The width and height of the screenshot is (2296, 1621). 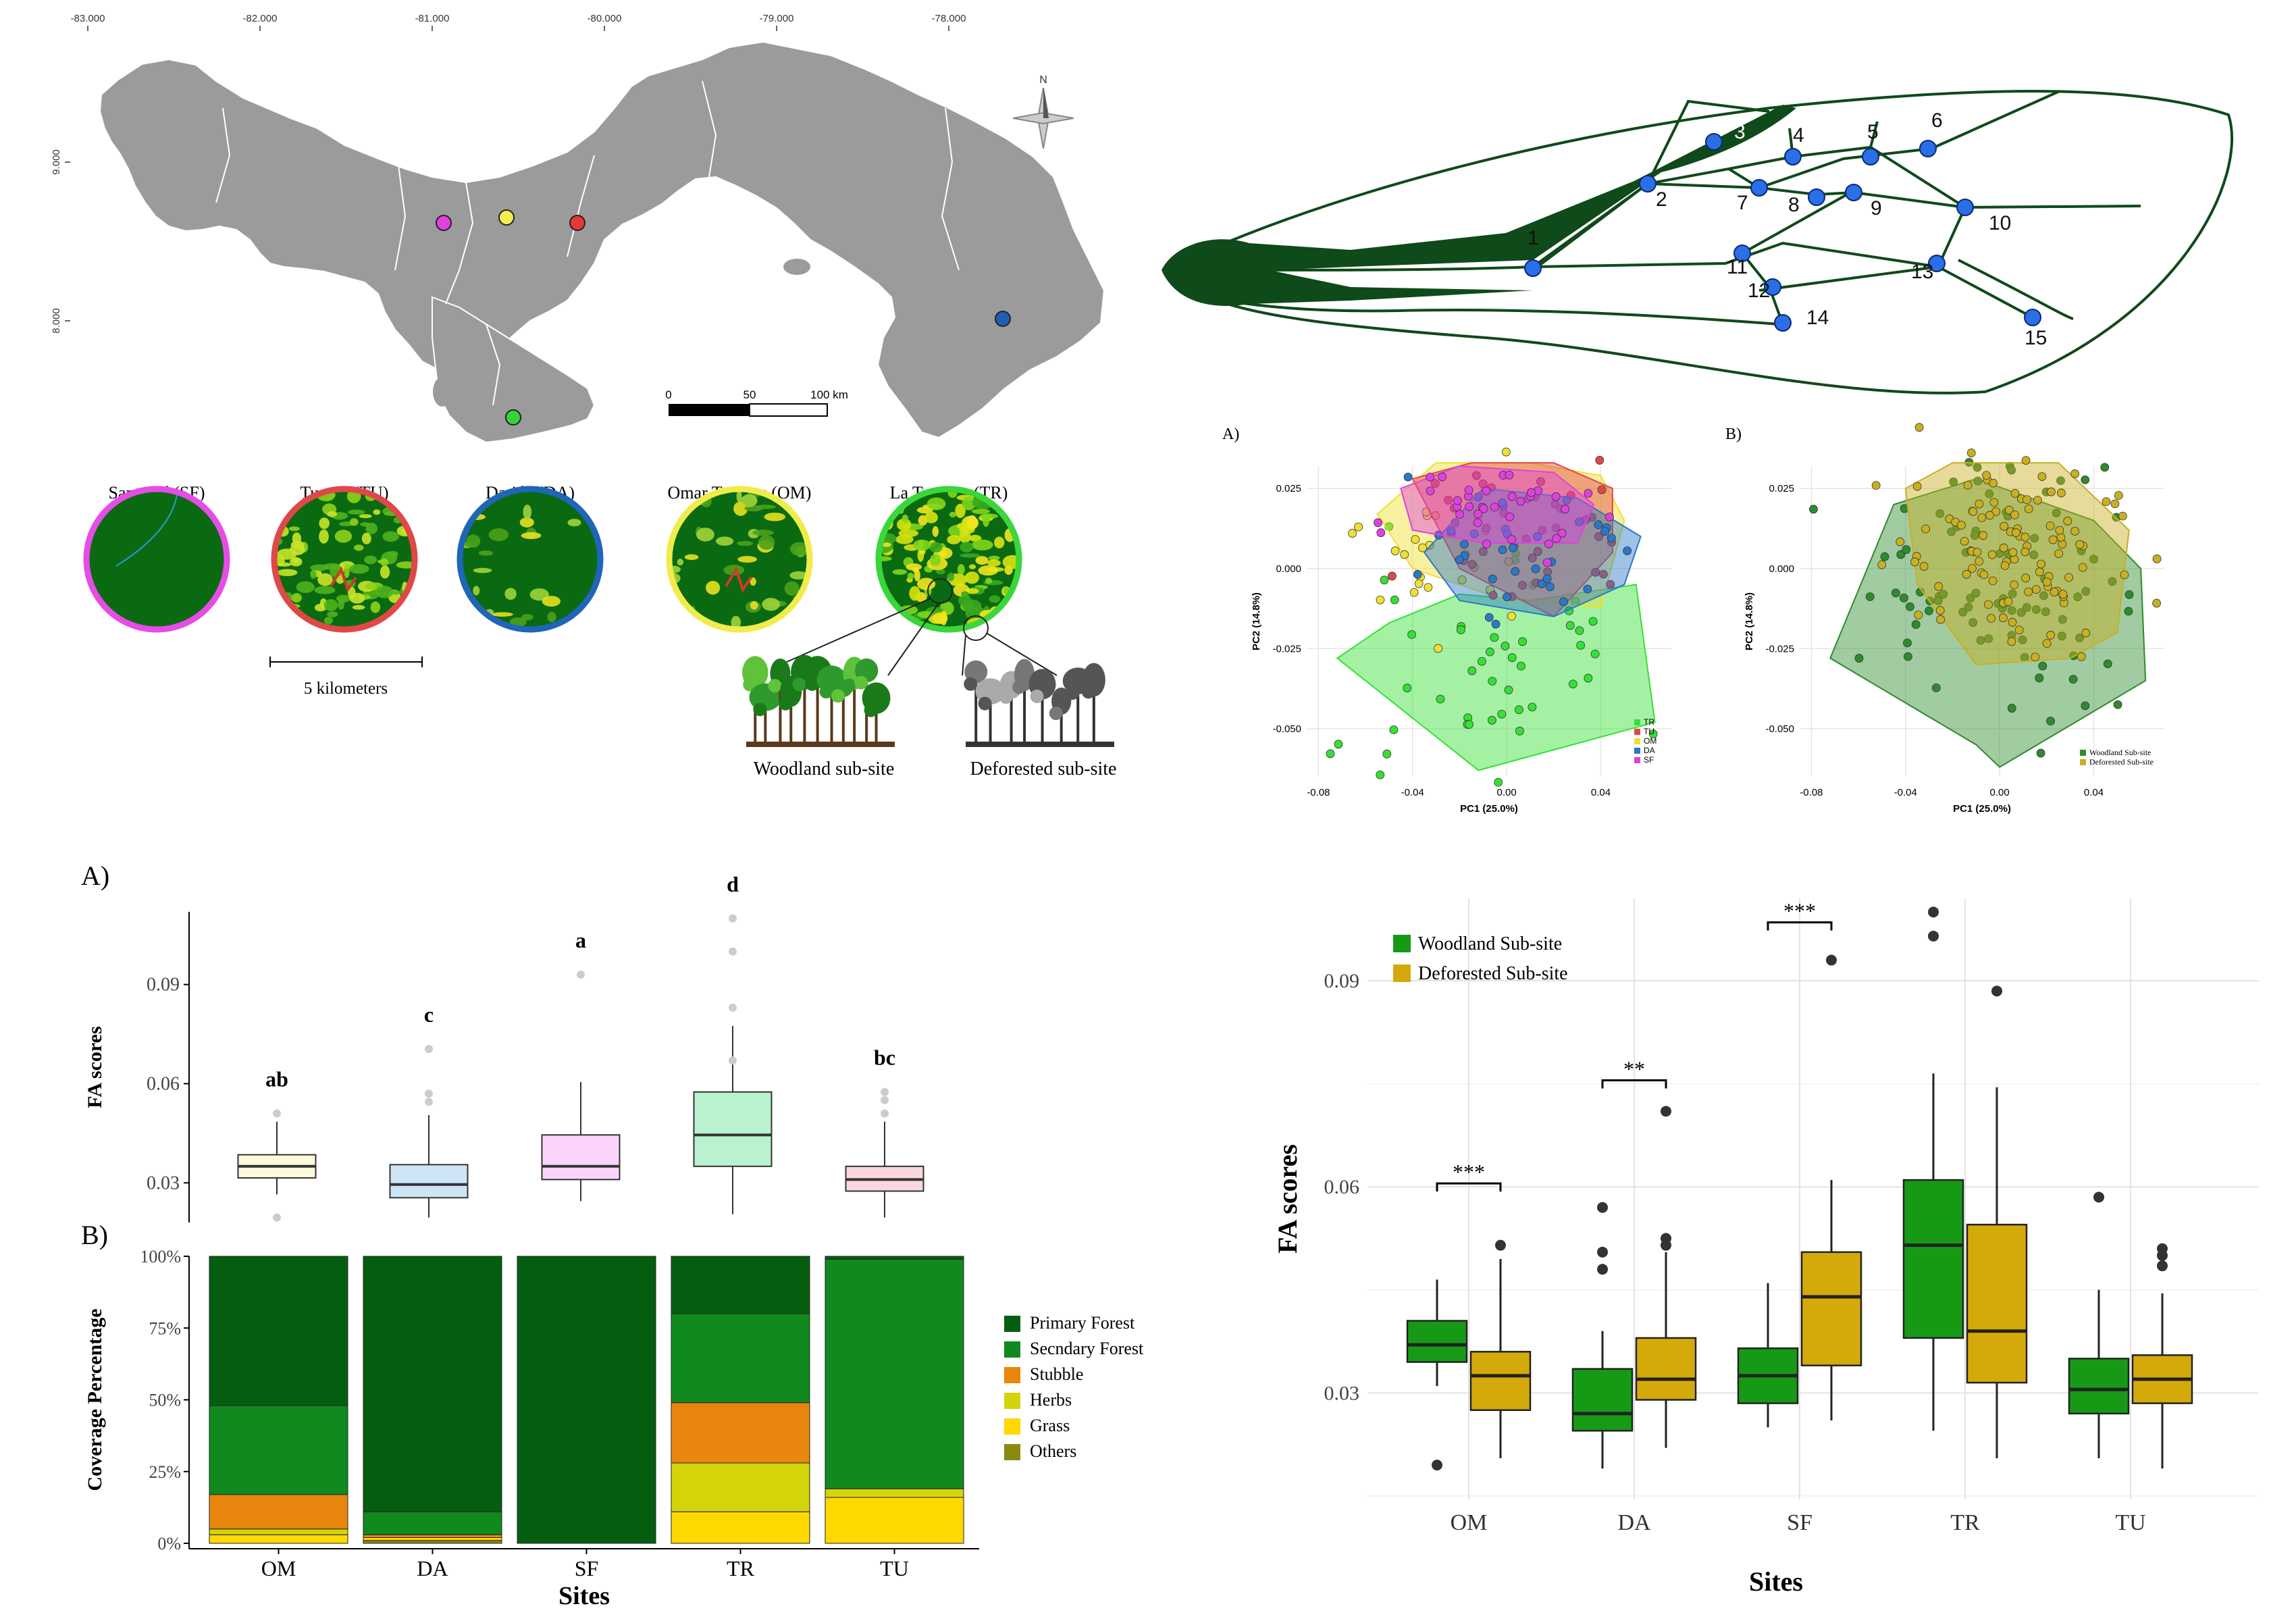 What do you see at coordinates (749, 394) in the screenshot?
I see `scale-label-50: 50` at bounding box center [749, 394].